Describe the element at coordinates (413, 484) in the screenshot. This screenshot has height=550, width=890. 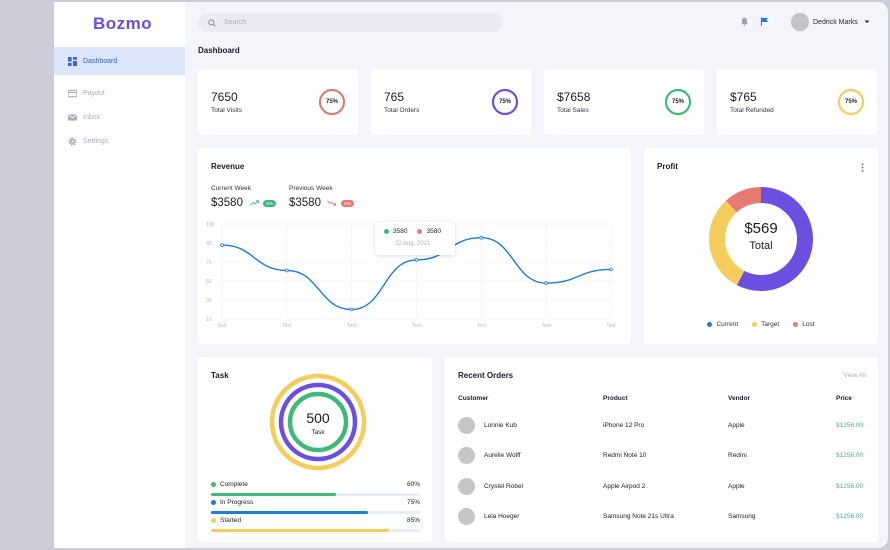
I see `progress-percent: 60%` at that location.